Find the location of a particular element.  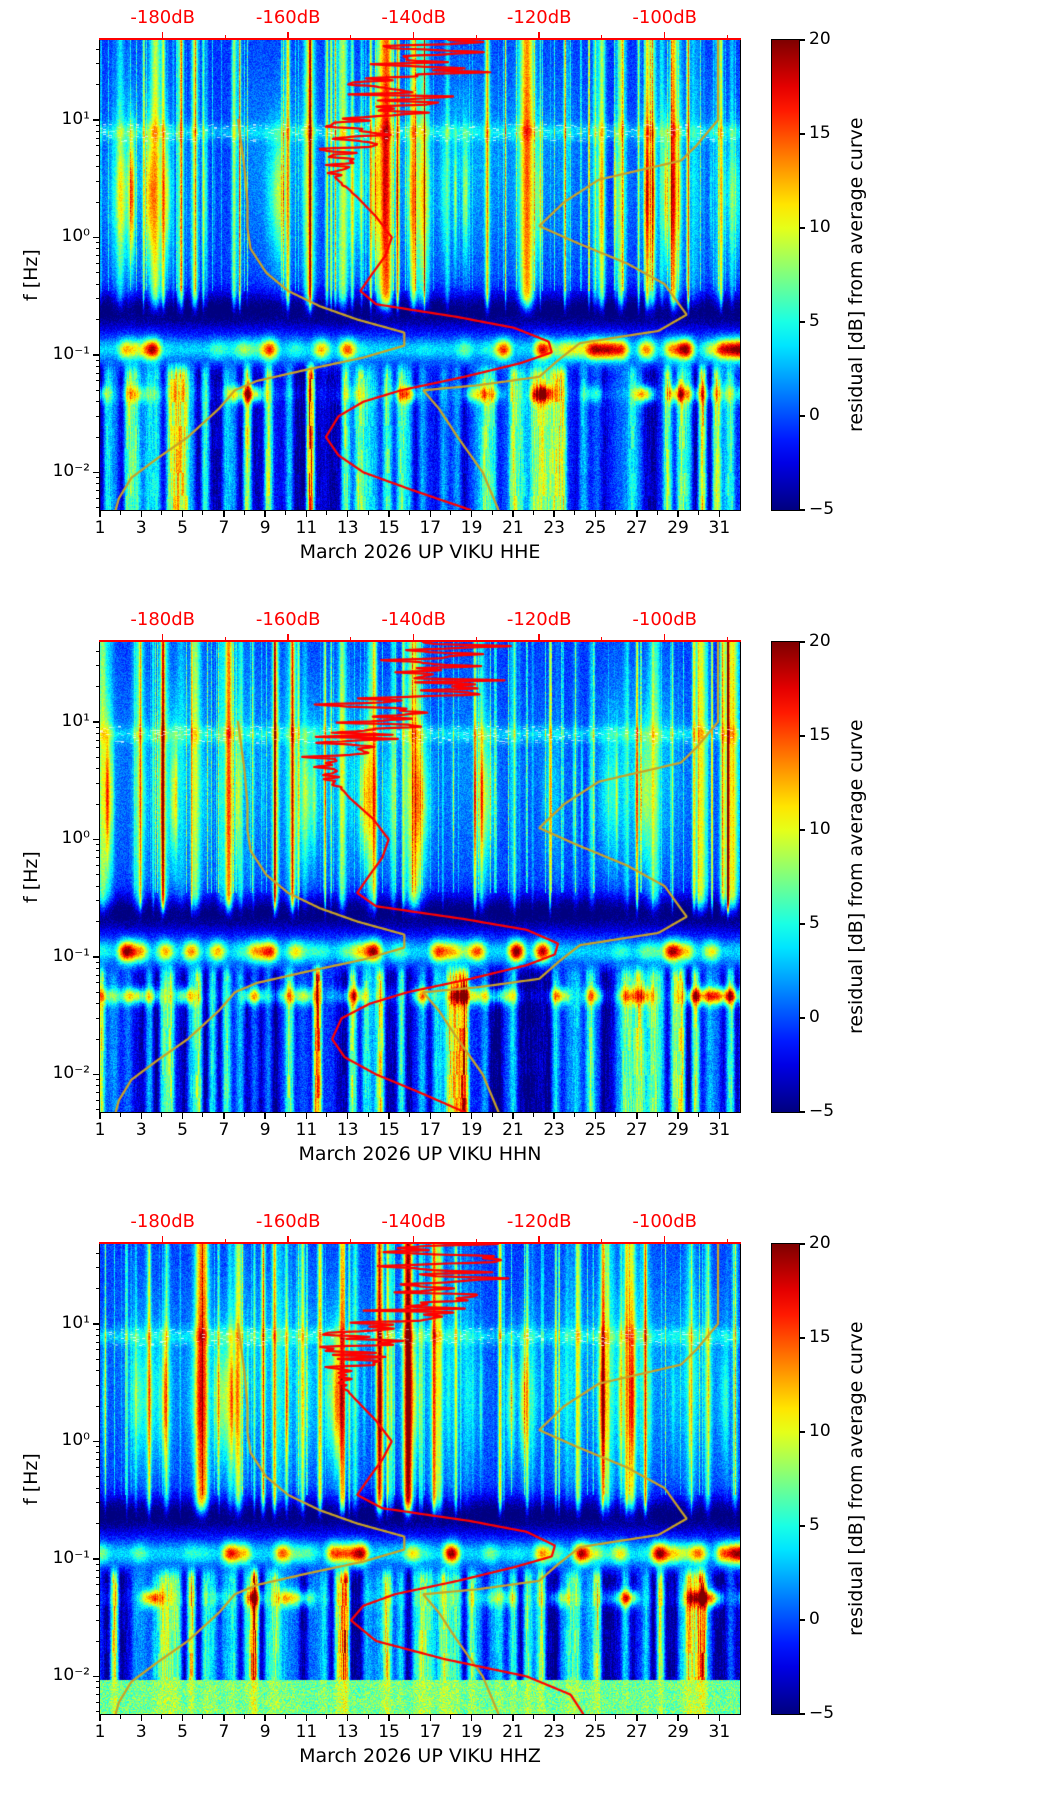

time-axis-tick-label: 23 is located at coordinates (554, 528).